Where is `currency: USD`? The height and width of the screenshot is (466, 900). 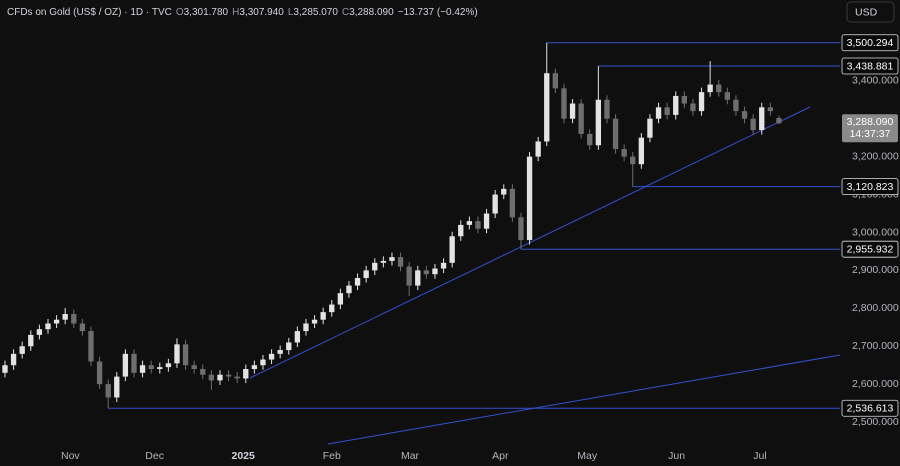 currency: USD is located at coordinates (866, 12).